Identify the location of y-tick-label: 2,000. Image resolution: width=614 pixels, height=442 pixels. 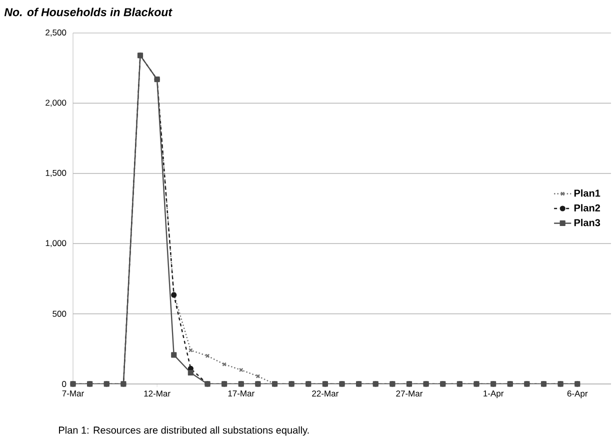
(56, 103).